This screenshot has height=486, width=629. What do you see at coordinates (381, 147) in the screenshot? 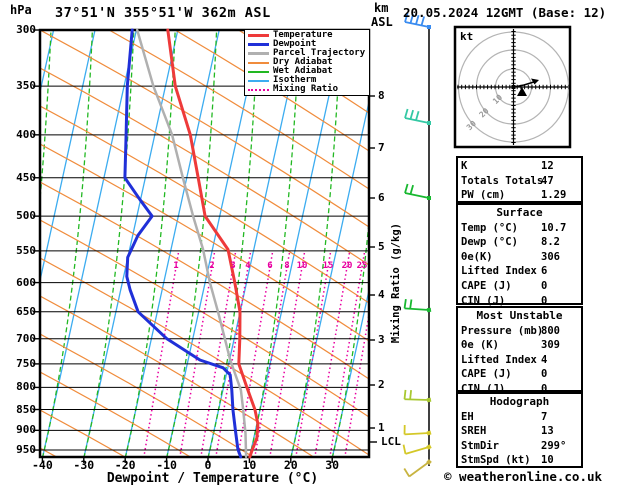
I see `km-tick-label: 7` at bounding box center [381, 147].